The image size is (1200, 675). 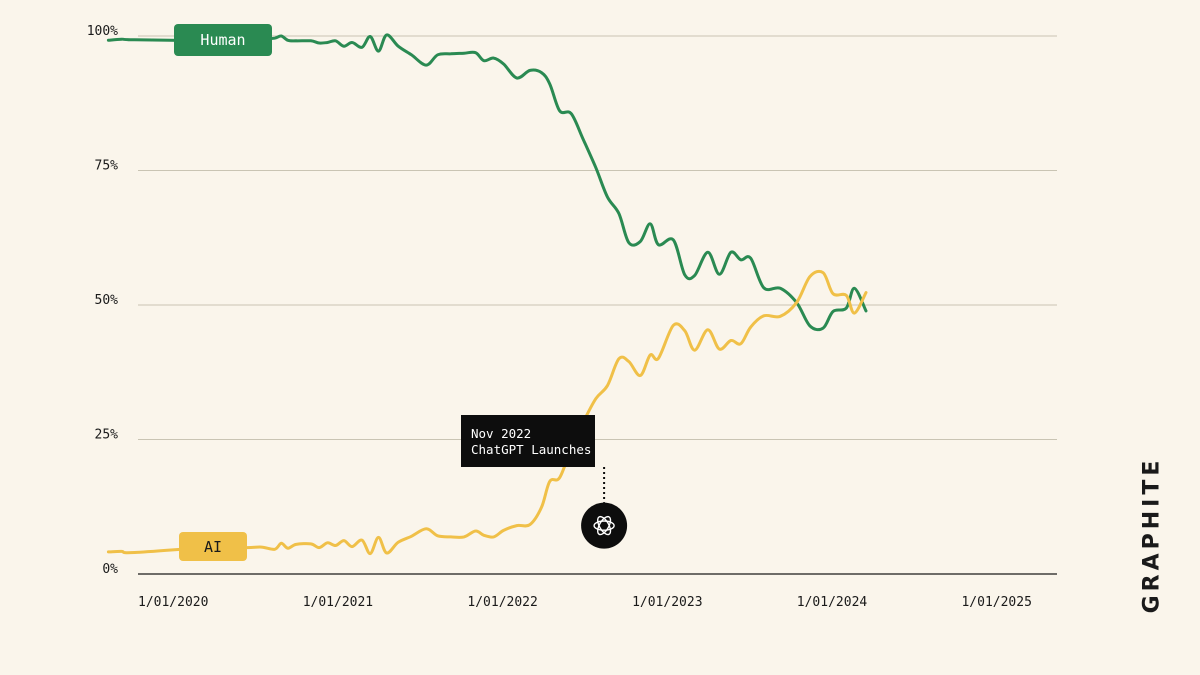 What do you see at coordinates (531, 449) in the screenshot?
I see `annotation-line2: ChatGPT Launches` at bounding box center [531, 449].